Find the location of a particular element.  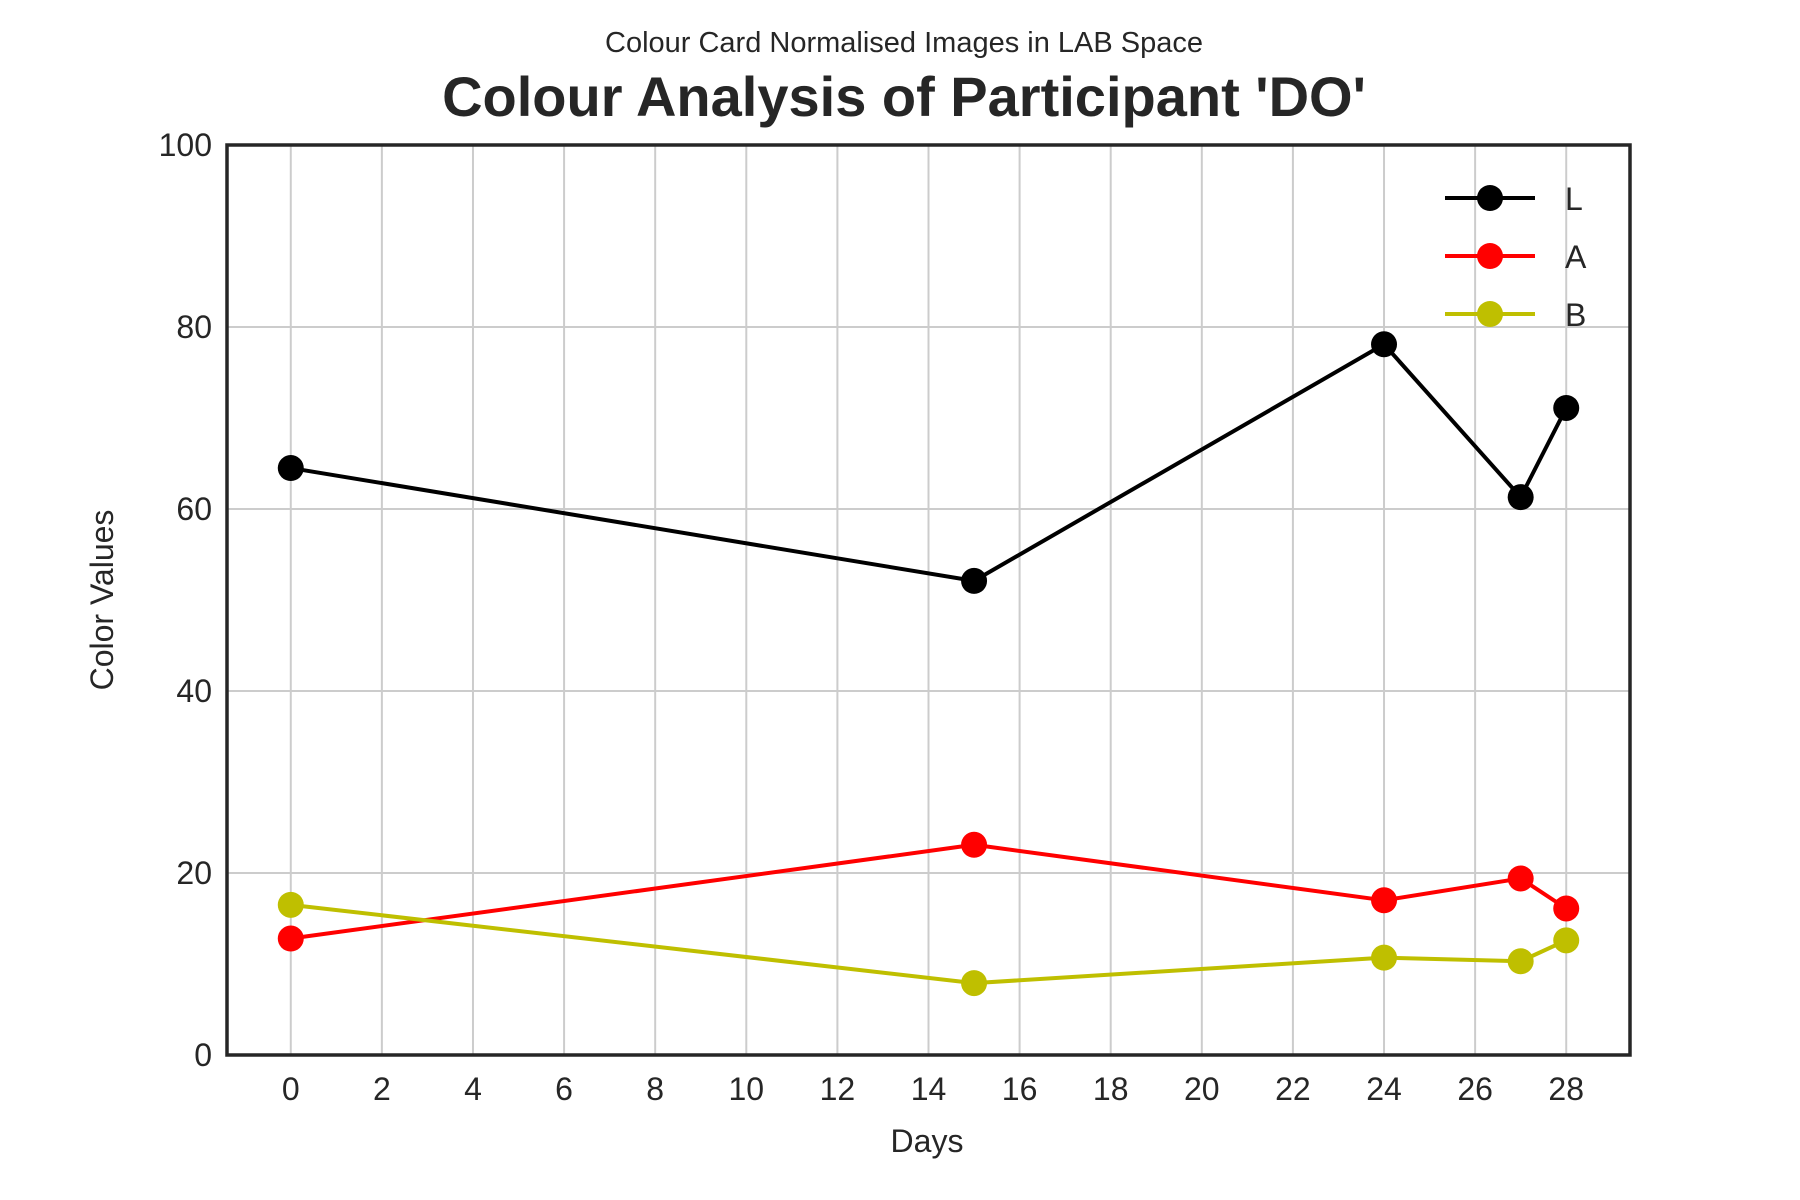

x-tick-label: 6 is located at coordinates (564, 1089).